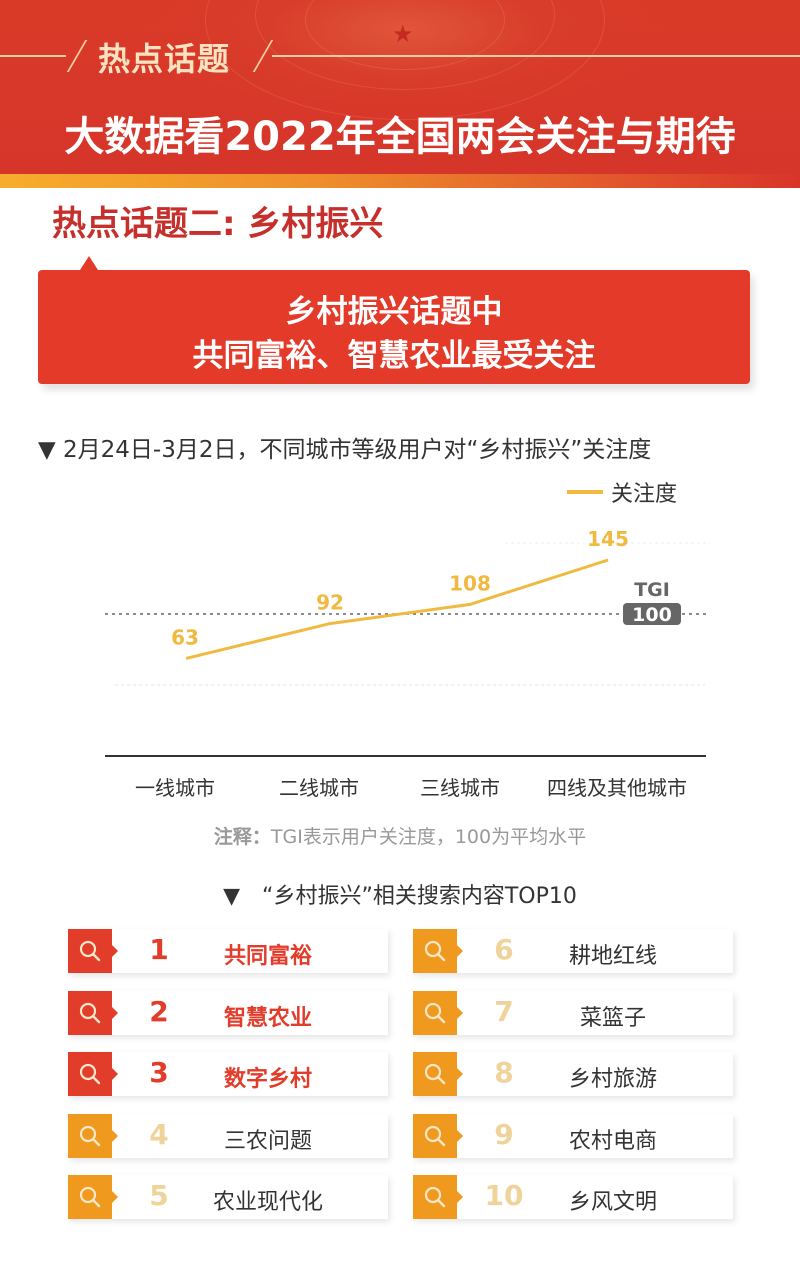 Image resolution: width=800 pixels, height=1269 pixels. I want to click on search-term: 共同富裕, so click(267, 956).